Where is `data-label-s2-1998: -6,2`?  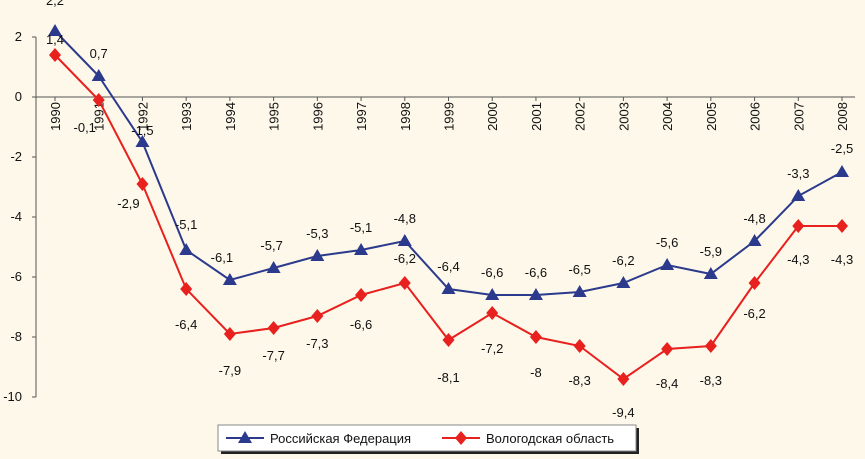 data-label-s2-1998: -6,2 is located at coordinates (405, 258).